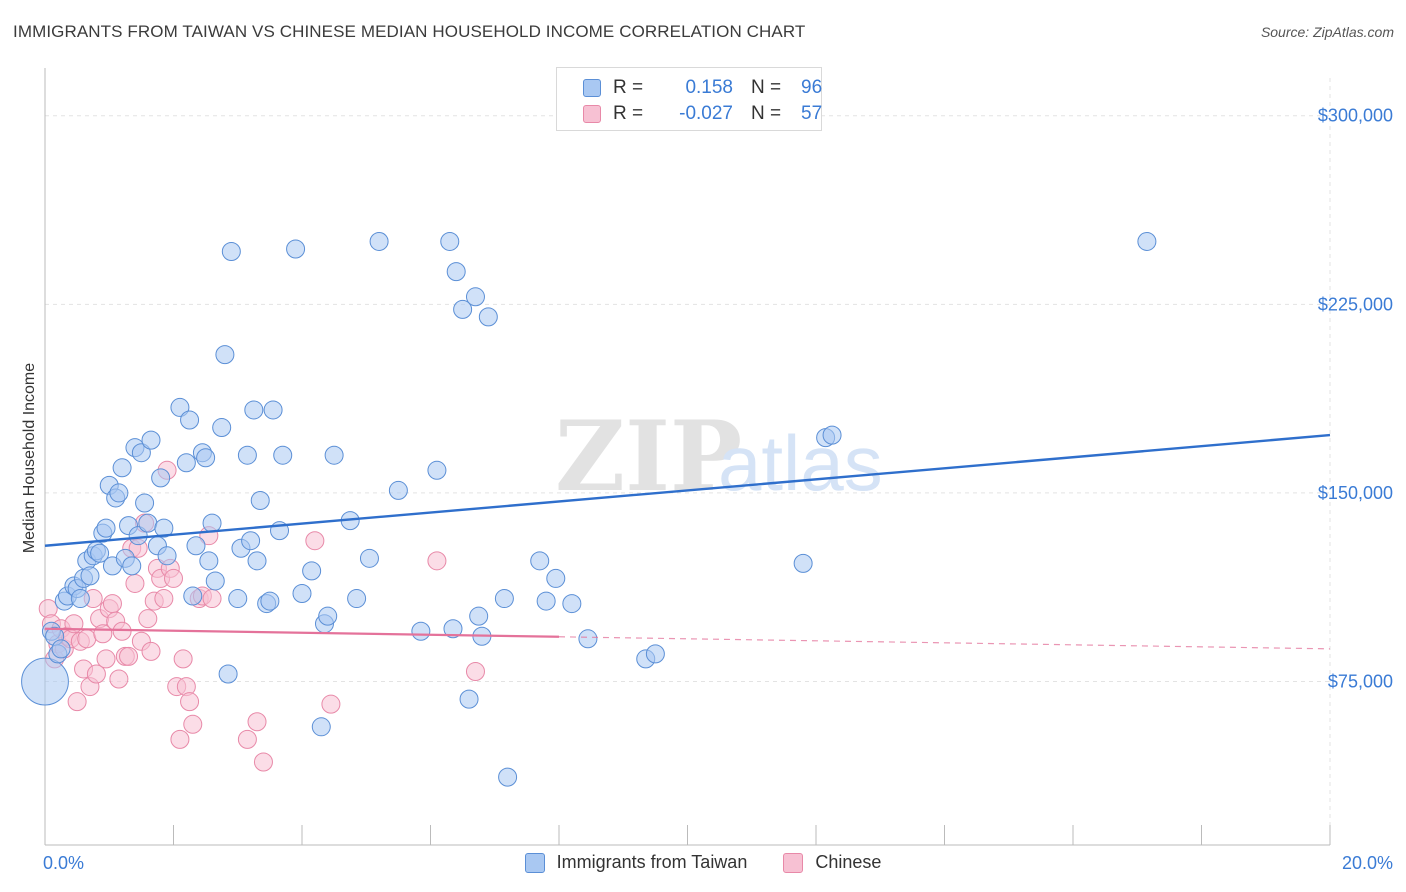  Describe the element at coordinates (635, 862) in the screenshot. I see `legend-item-taiwan: Immigrants from Taiwan` at that location.